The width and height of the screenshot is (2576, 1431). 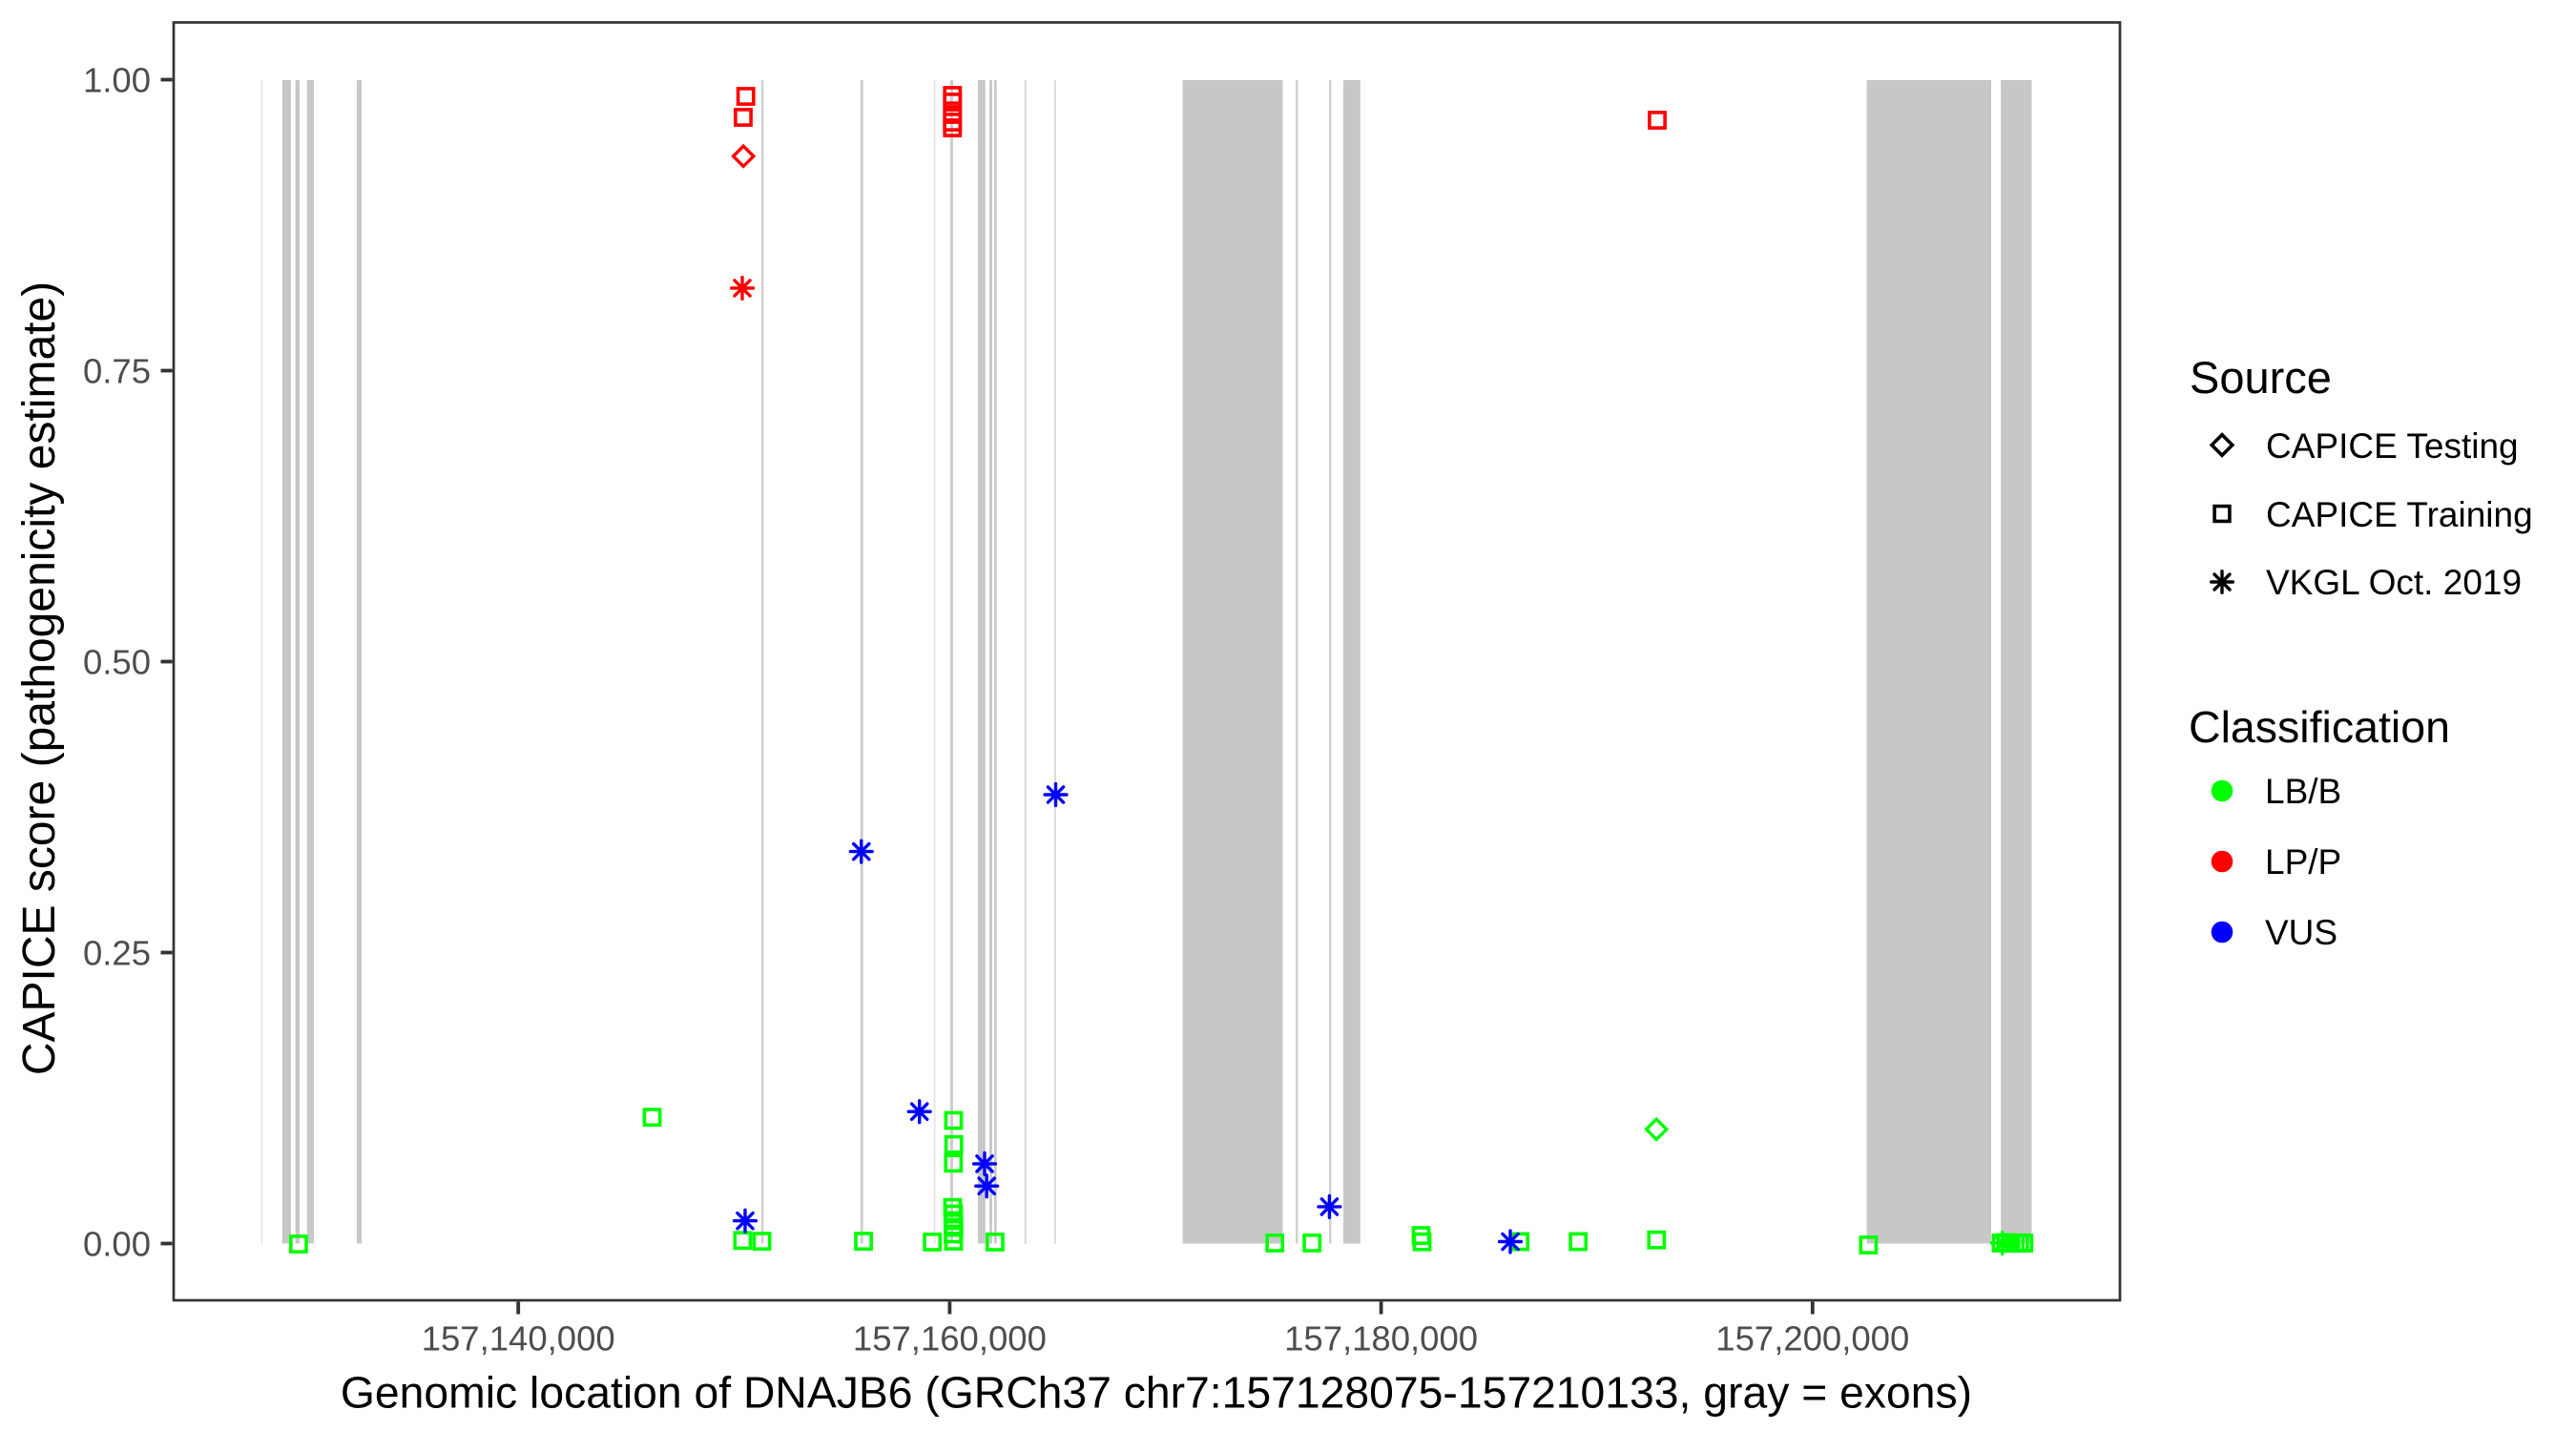 What do you see at coordinates (2301, 932) in the screenshot?
I see `svg-text: VUS` at bounding box center [2301, 932].